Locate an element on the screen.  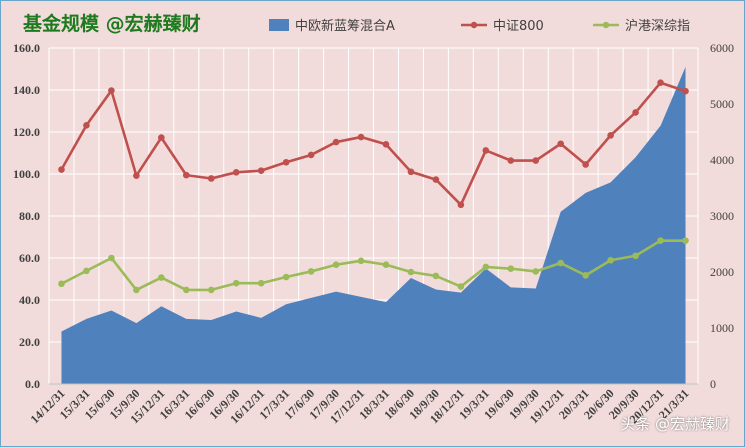
legend-label-index-a: 中证800 is located at coordinates (518, 26).